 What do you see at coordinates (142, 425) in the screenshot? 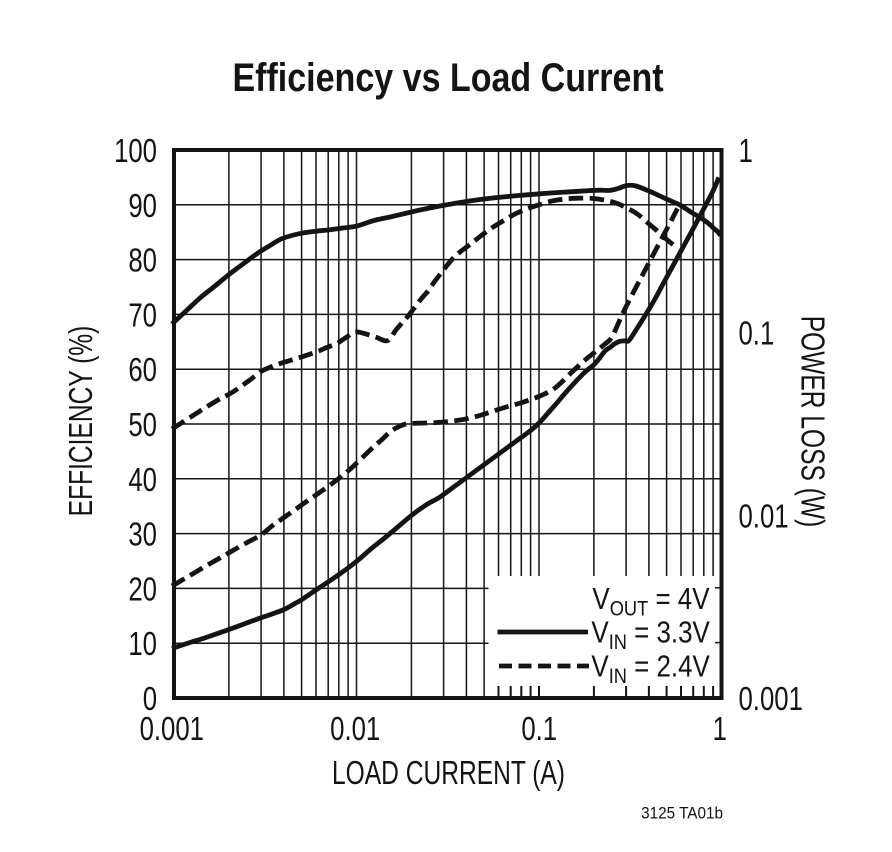
I see `svg-text: 50` at bounding box center [142, 425].